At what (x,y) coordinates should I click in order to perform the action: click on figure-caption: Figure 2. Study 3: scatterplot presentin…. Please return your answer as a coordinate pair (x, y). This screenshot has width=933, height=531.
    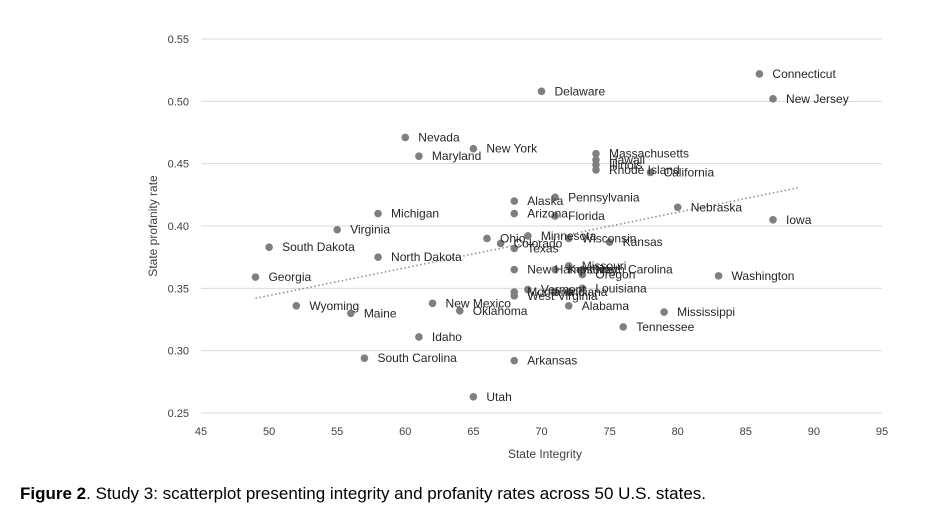
    Looking at the image, I should click on (363, 494).